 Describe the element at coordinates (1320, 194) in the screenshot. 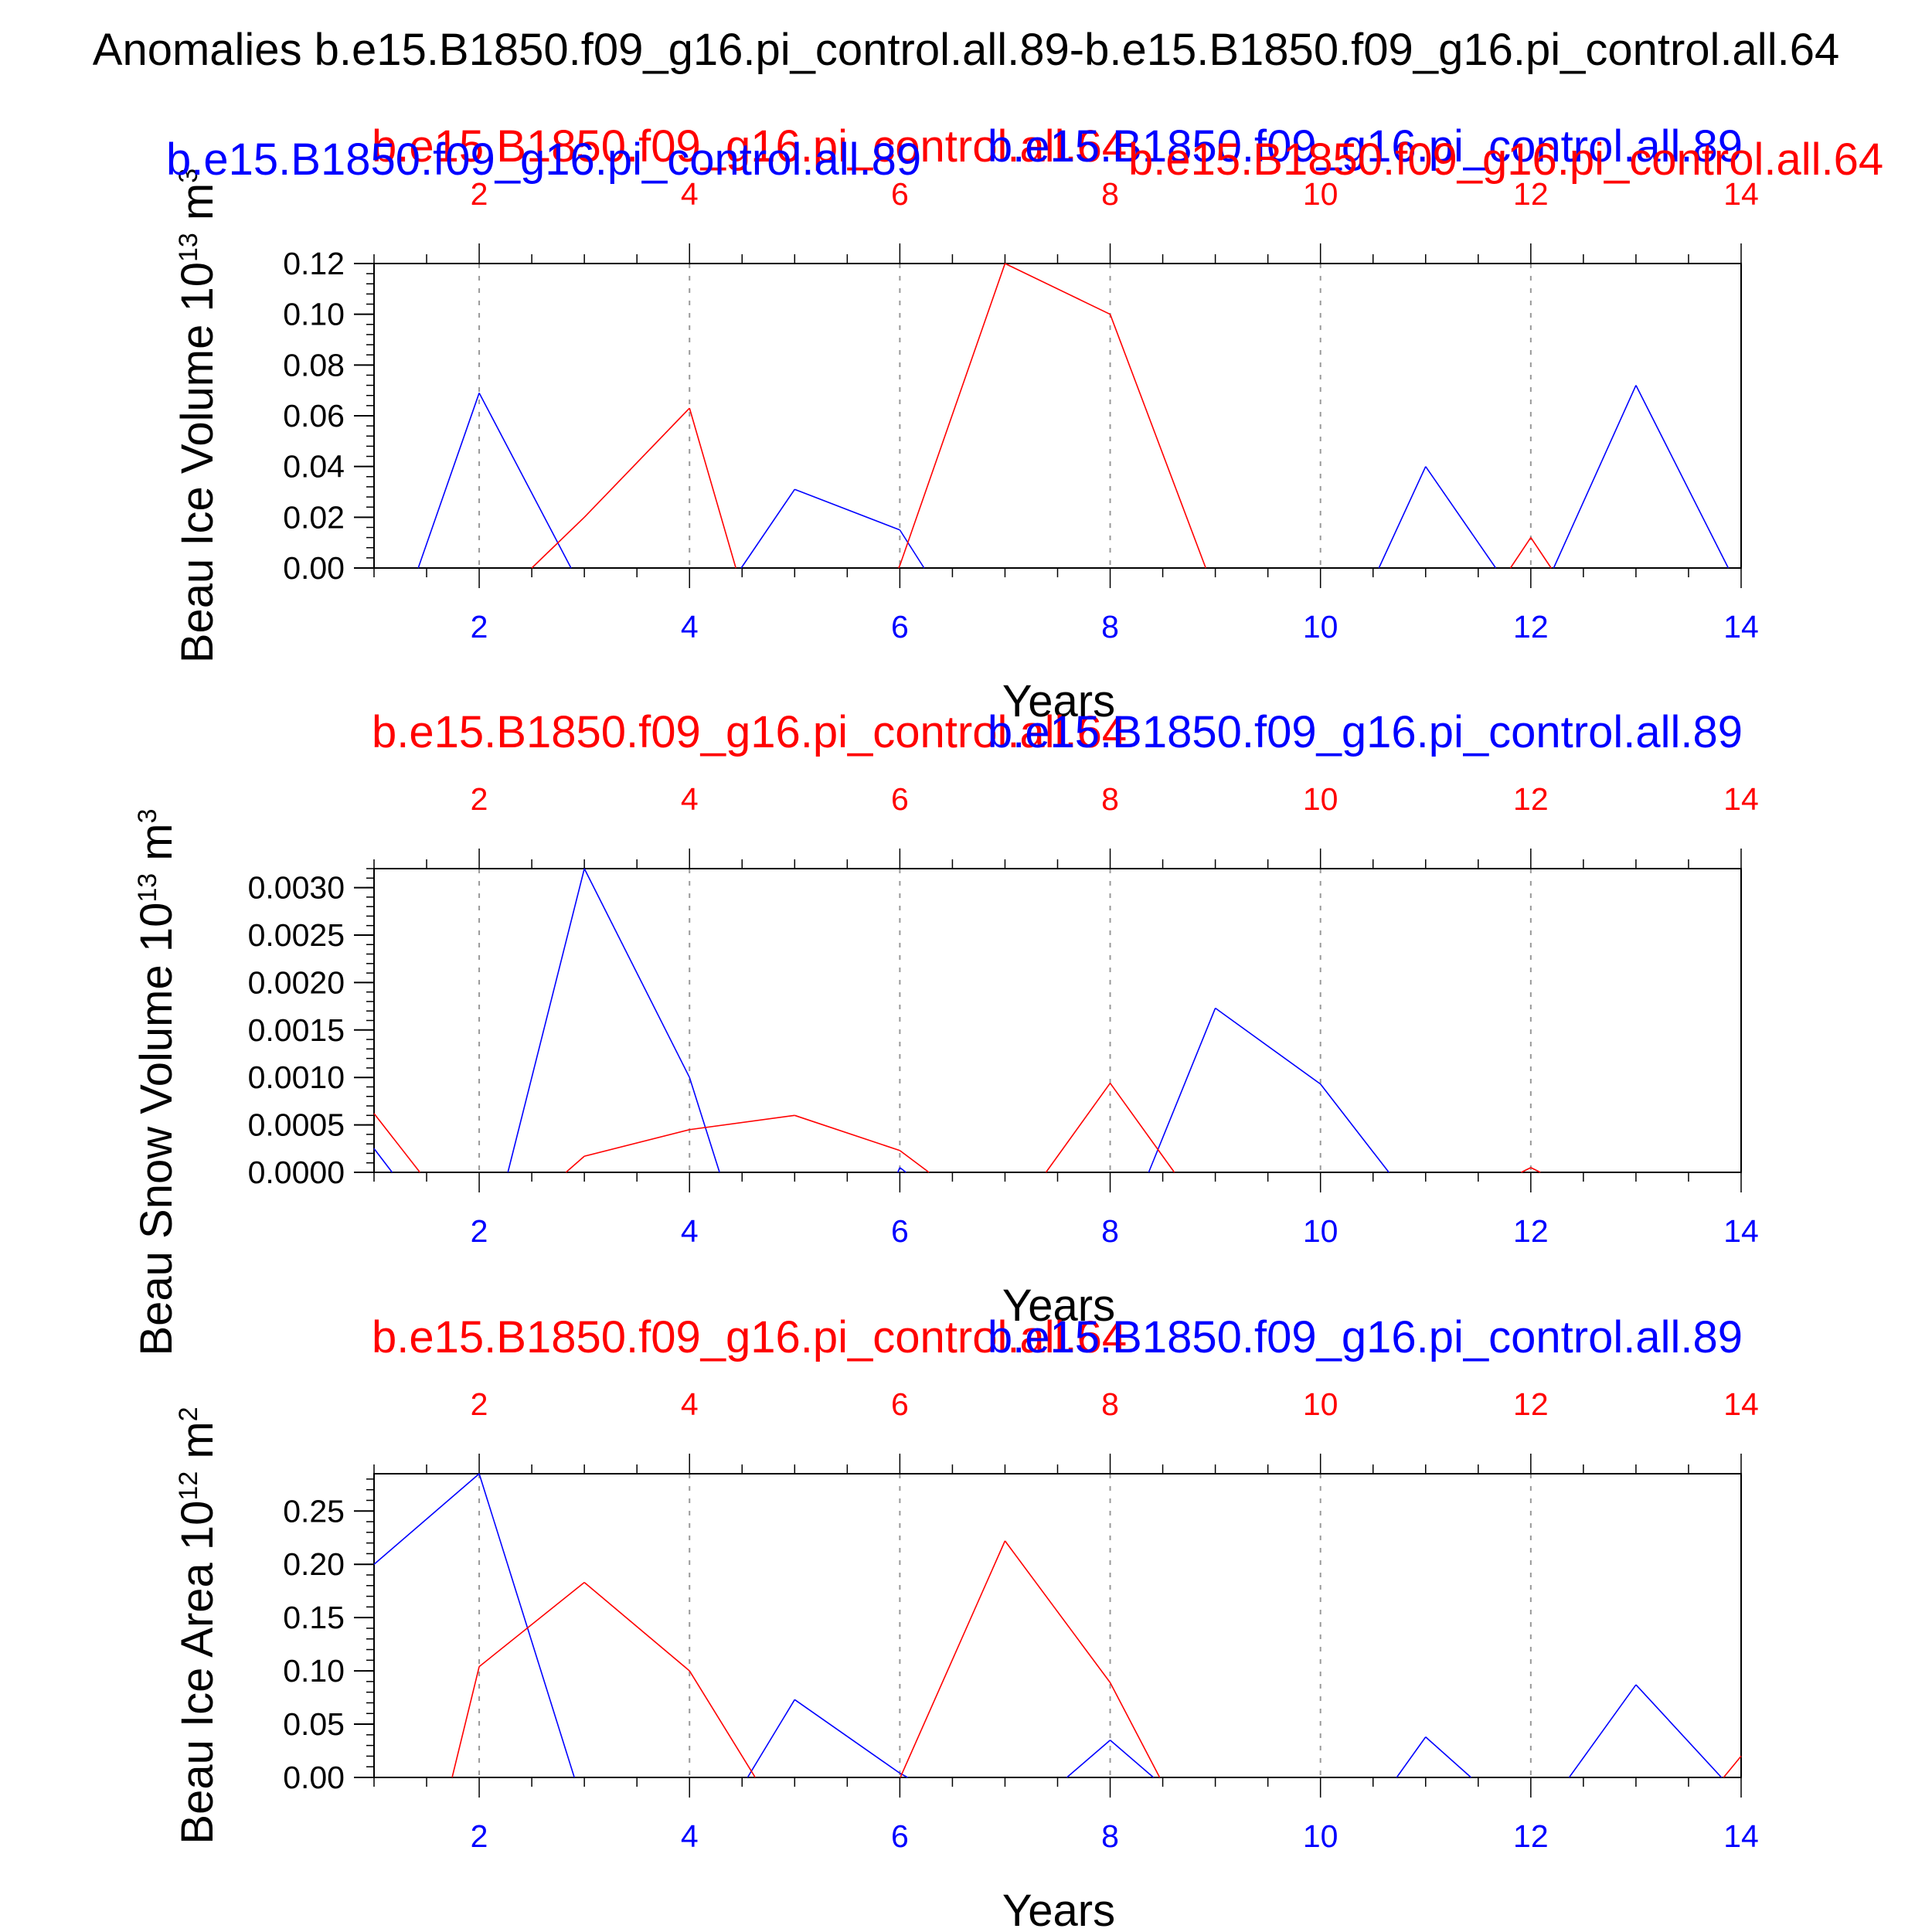

I see `x-tick-label-top: 10` at that location.